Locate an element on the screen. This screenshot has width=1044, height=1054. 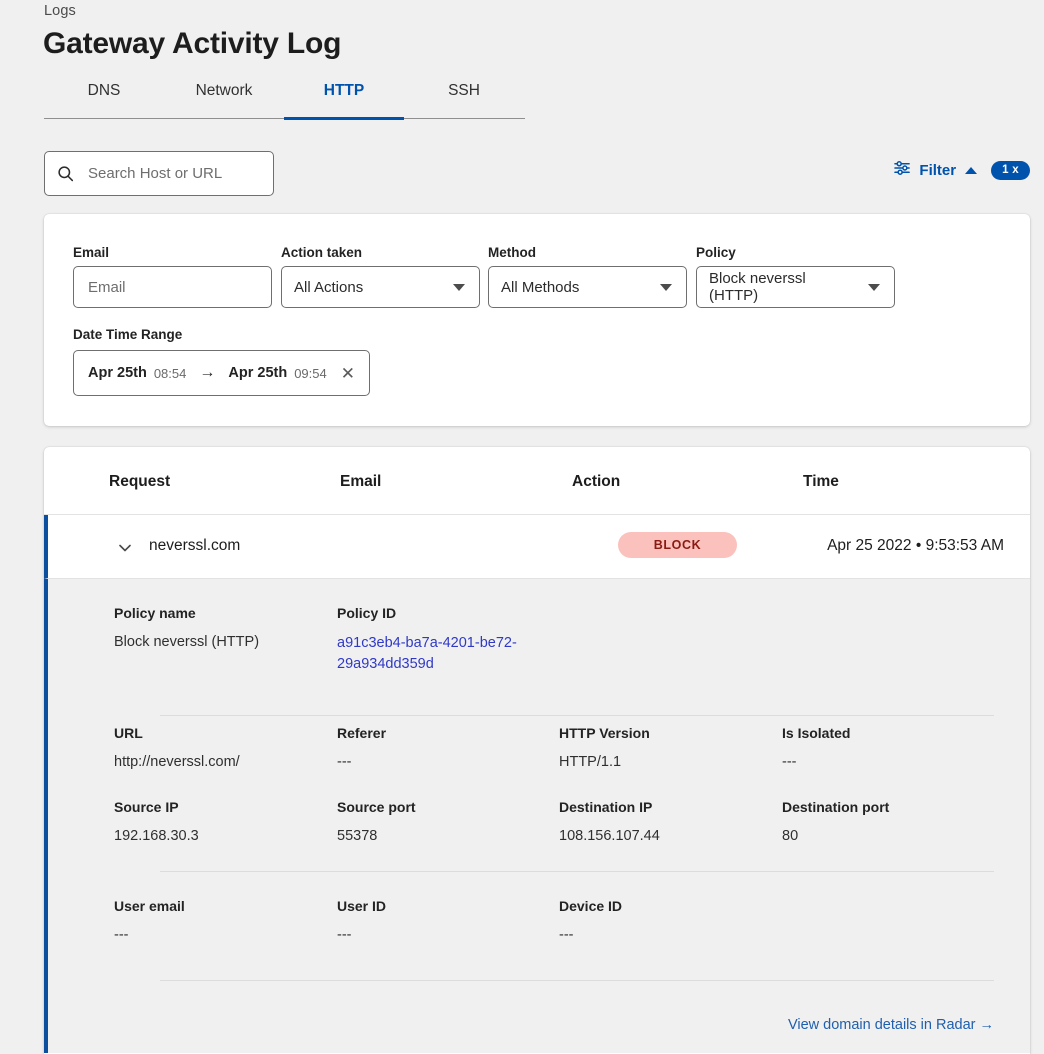
user-id-label: User ID is located at coordinates (362, 906).